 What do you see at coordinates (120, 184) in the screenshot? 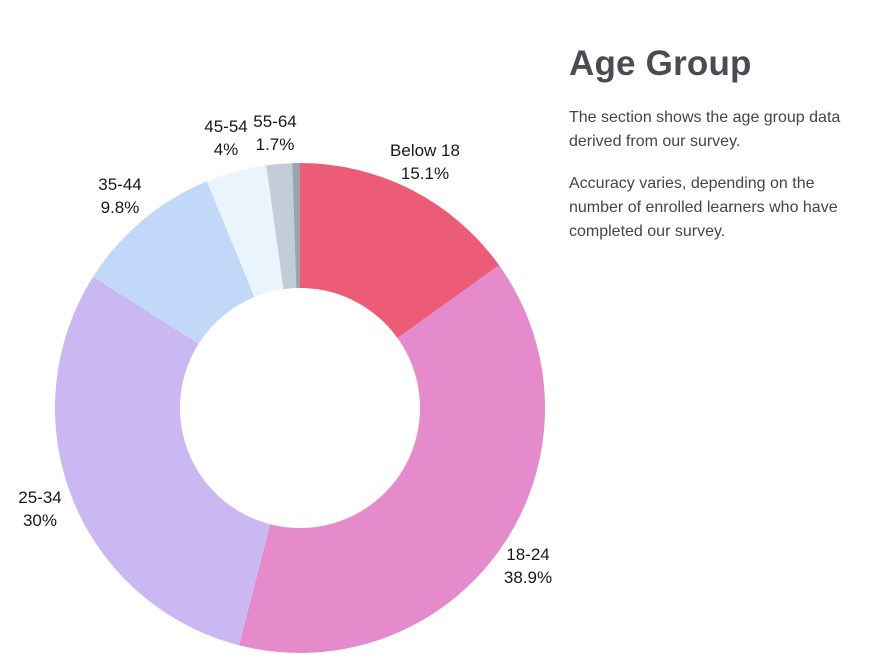
I see `slice-label-text: 35-44` at bounding box center [120, 184].